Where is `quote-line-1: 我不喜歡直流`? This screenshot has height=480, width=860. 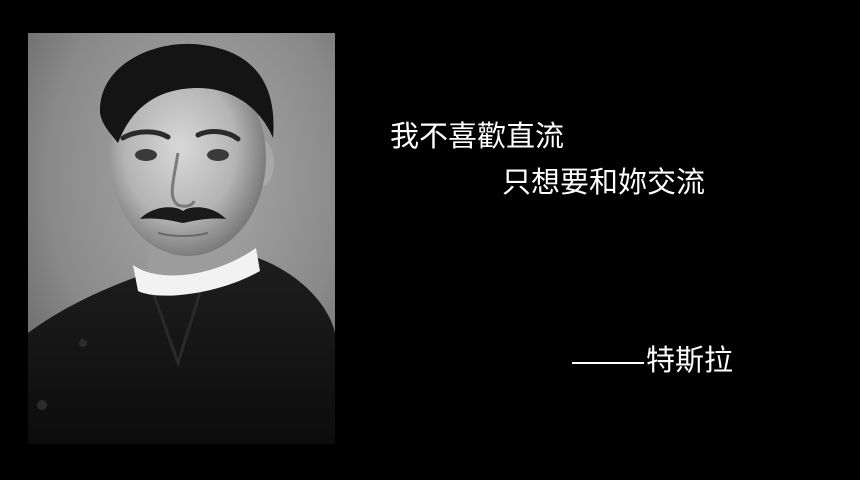 quote-line-1: 我不喜歡直流 is located at coordinates (477, 136).